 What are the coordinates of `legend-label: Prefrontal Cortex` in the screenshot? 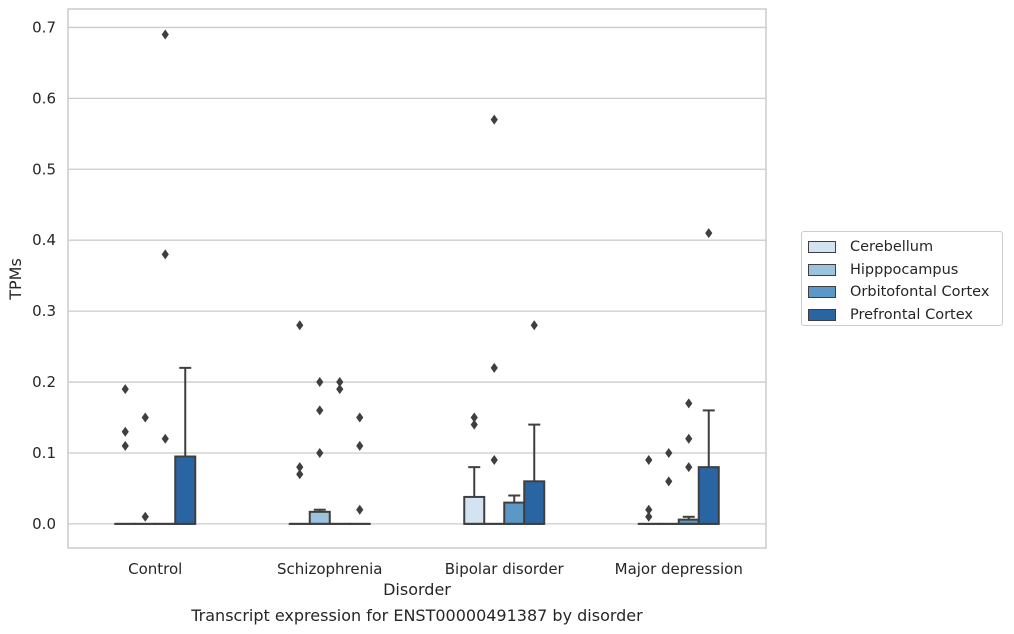 It's located at (911, 314).